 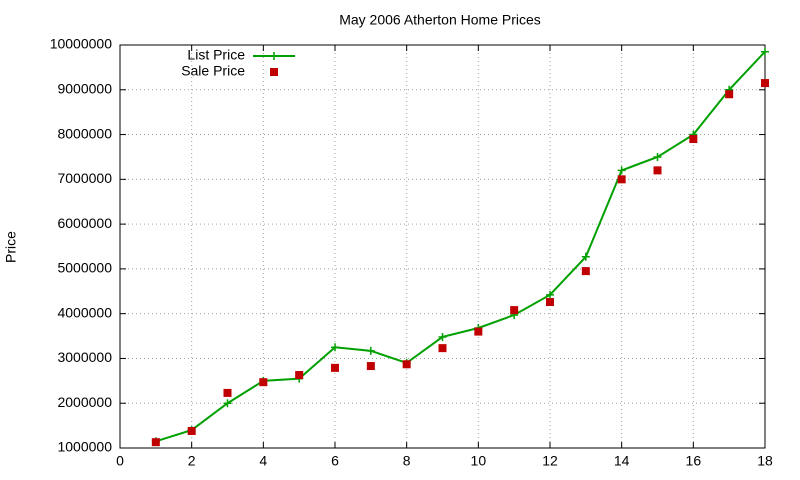 I want to click on y-tick-label: 1000000, so click(x=84, y=447).